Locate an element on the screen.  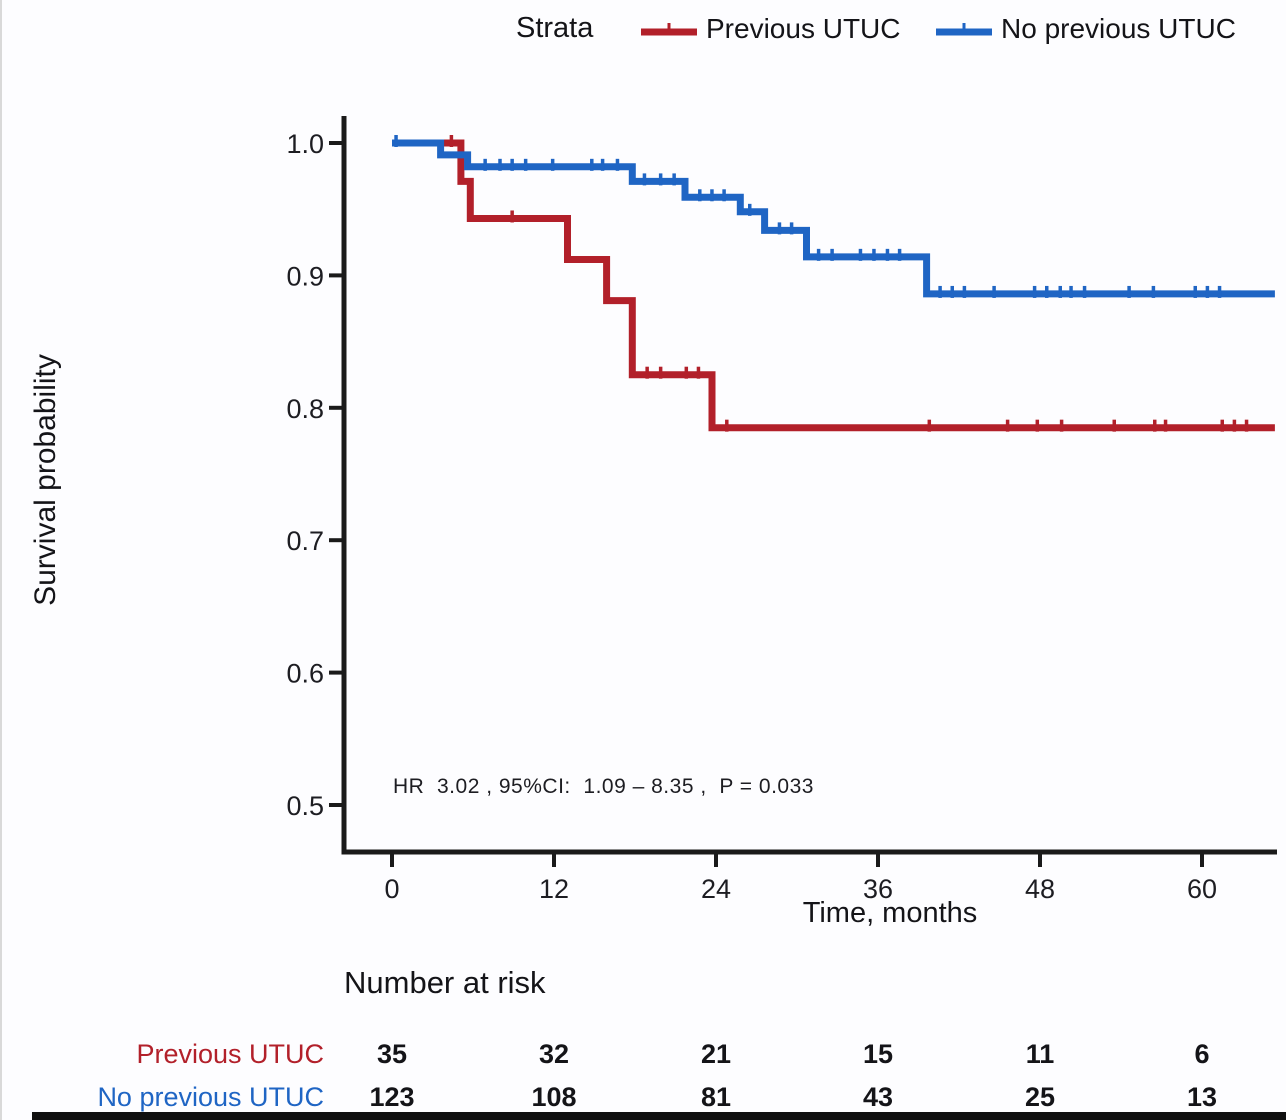
risk-count: 13 is located at coordinates (1202, 1097).